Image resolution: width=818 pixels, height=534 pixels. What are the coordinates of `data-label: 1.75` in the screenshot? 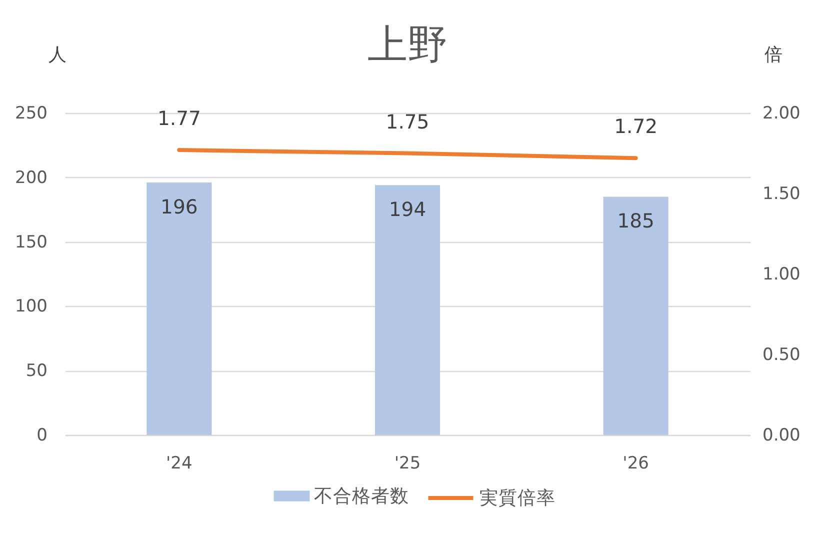 It's located at (408, 122).